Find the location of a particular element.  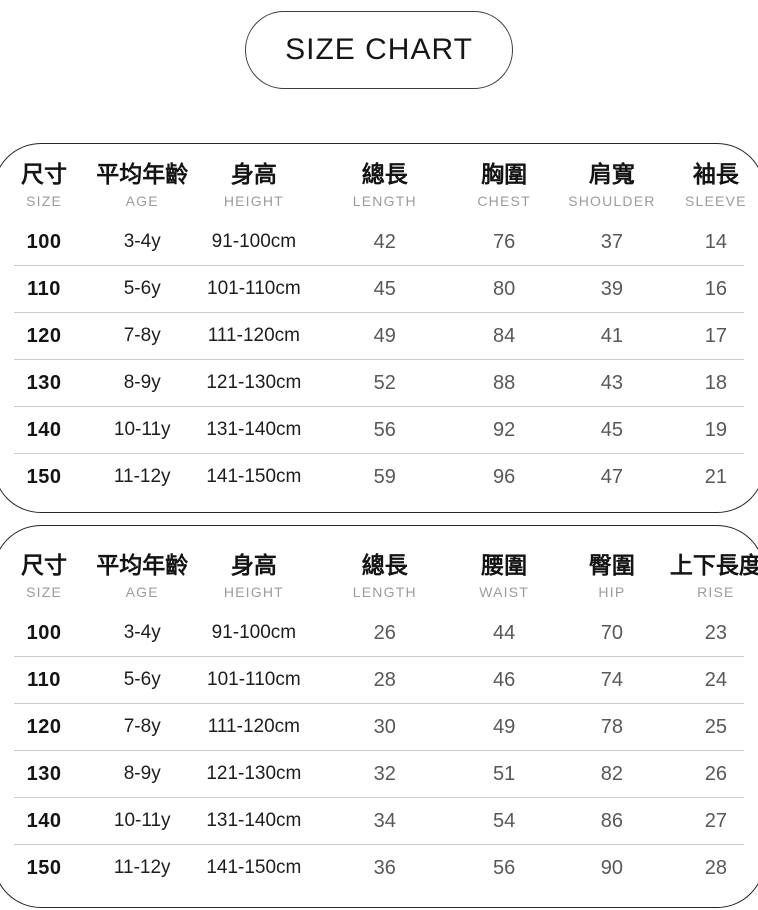

table-row: 110 5-6y 101-110cm 45 80 39 16 is located at coordinates (379, 289).